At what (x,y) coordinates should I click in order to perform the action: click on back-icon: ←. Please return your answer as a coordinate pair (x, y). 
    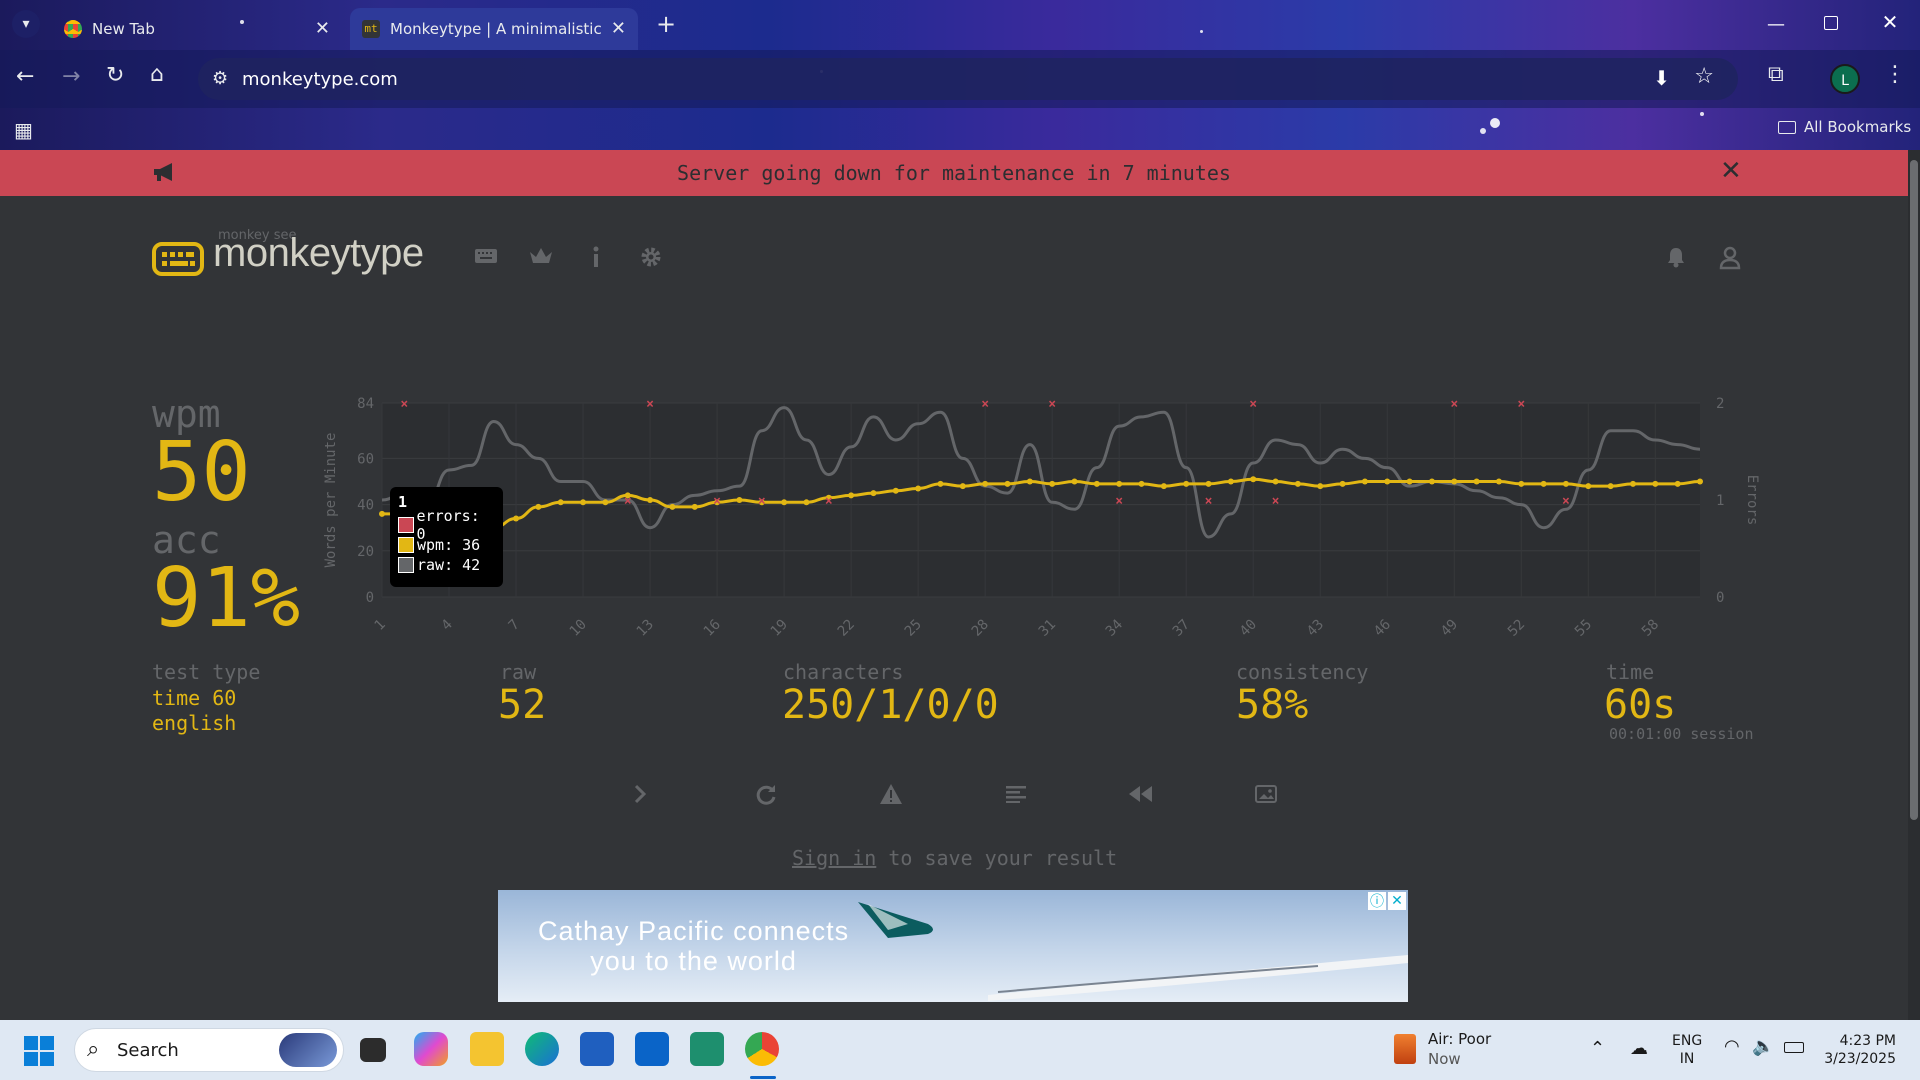
    Looking at the image, I should click on (25, 76).